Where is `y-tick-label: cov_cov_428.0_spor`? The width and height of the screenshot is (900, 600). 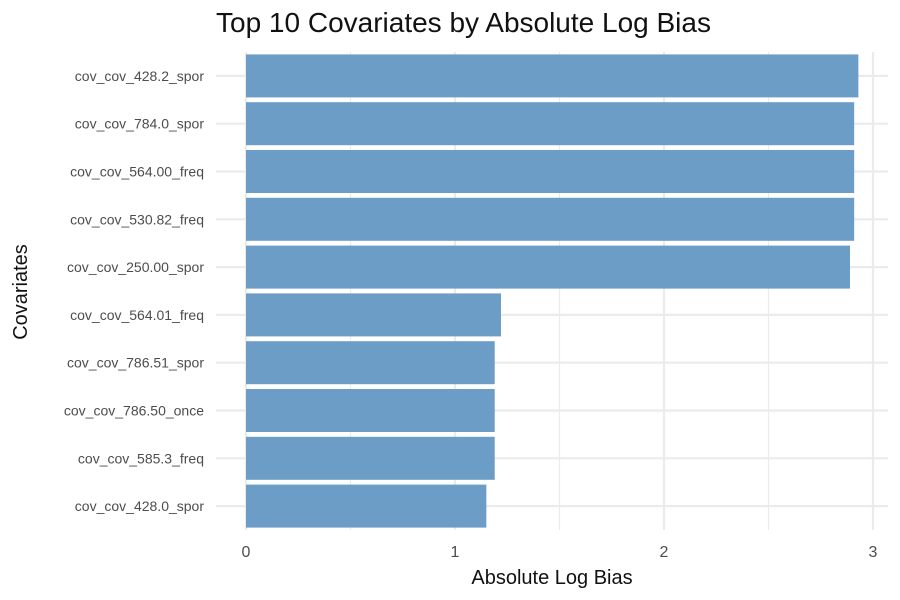
y-tick-label: cov_cov_428.0_spor is located at coordinates (140, 506).